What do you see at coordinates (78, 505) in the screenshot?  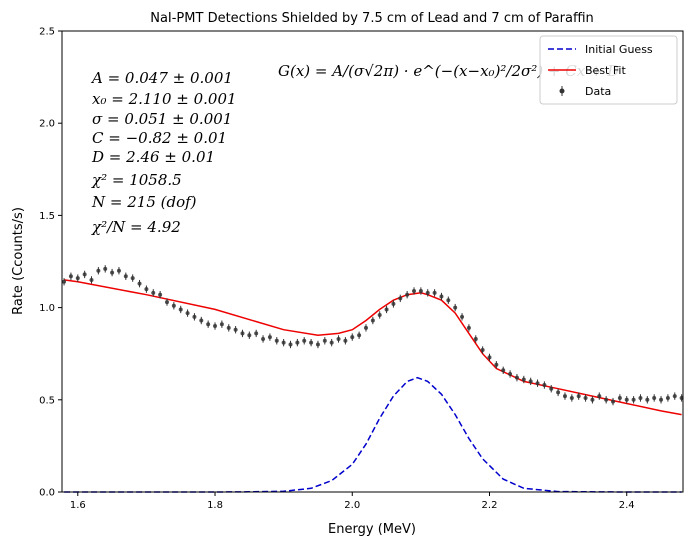 I see `x-tick-label: 1.6` at bounding box center [78, 505].